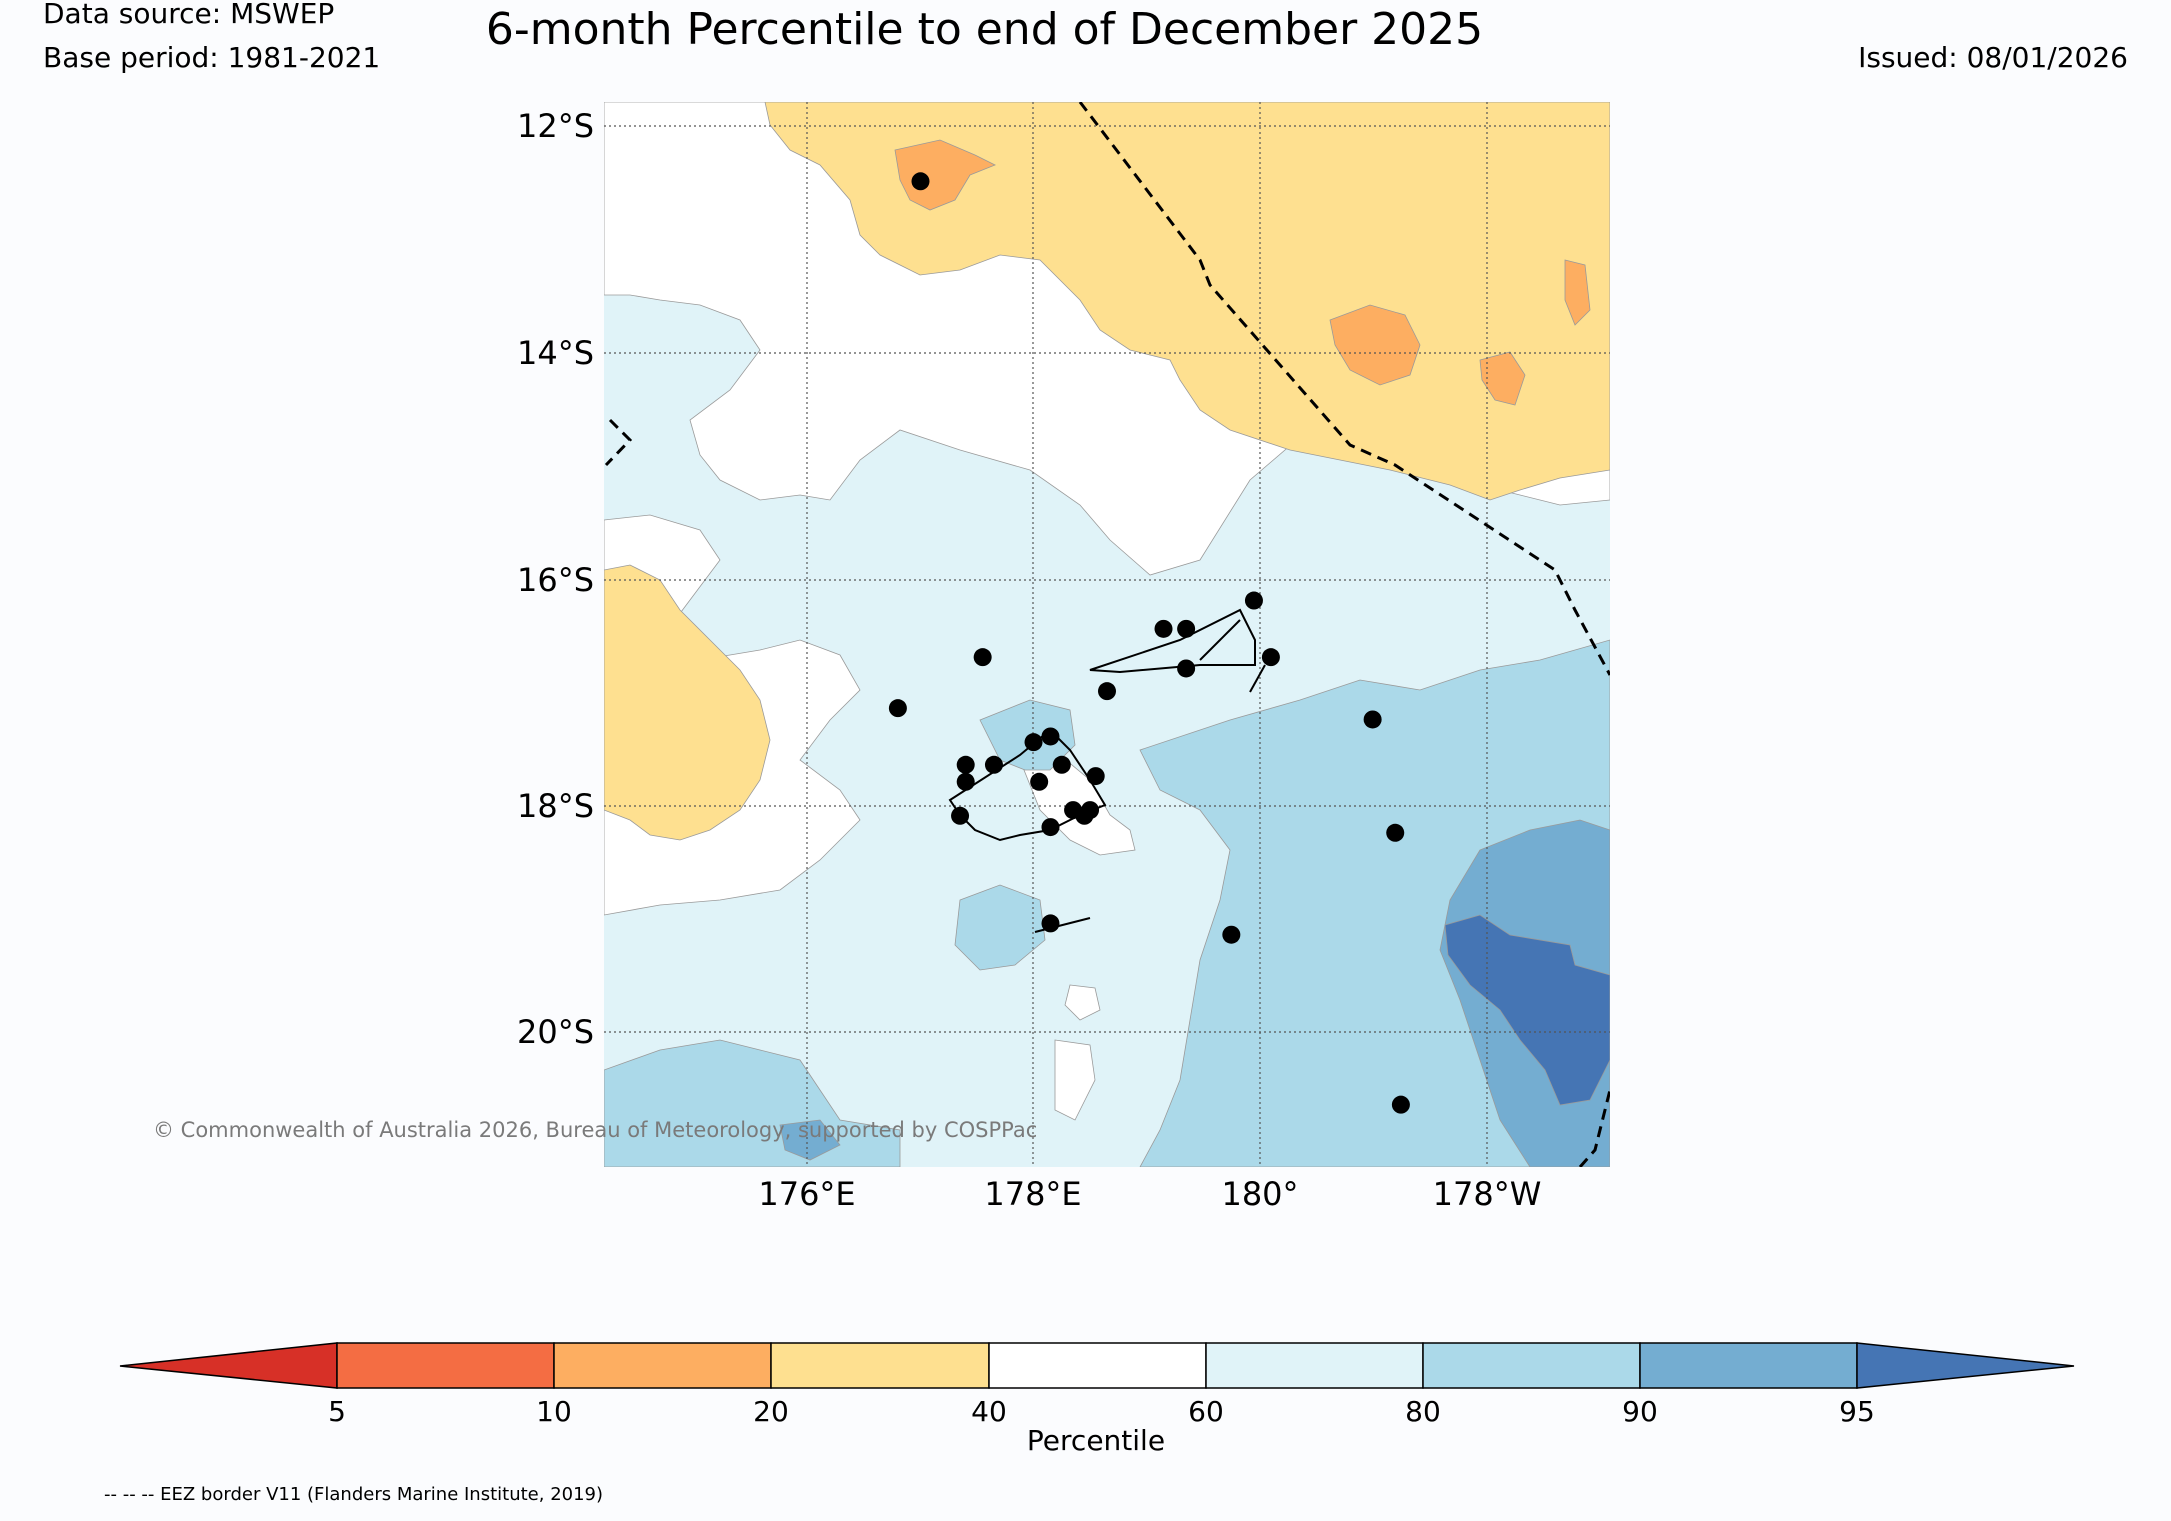 The width and height of the screenshot is (2171, 1521). Describe the element at coordinates (1032, 1194) in the screenshot. I see `lon-tick-label: 178°E` at that location.